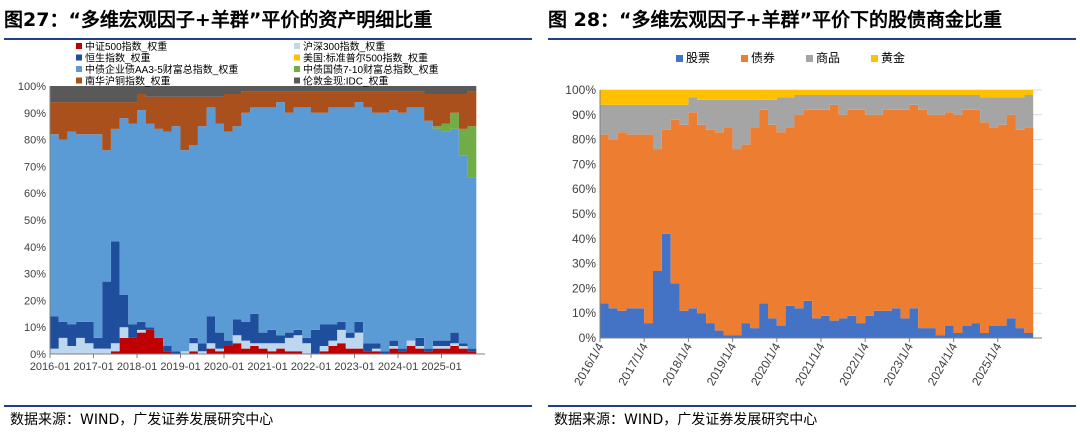 This screenshot has height=435, width=1080. What do you see at coordinates (137, 367) in the screenshot?
I see `left-x-tick-label: 2018-01` at bounding box center [137, 367].